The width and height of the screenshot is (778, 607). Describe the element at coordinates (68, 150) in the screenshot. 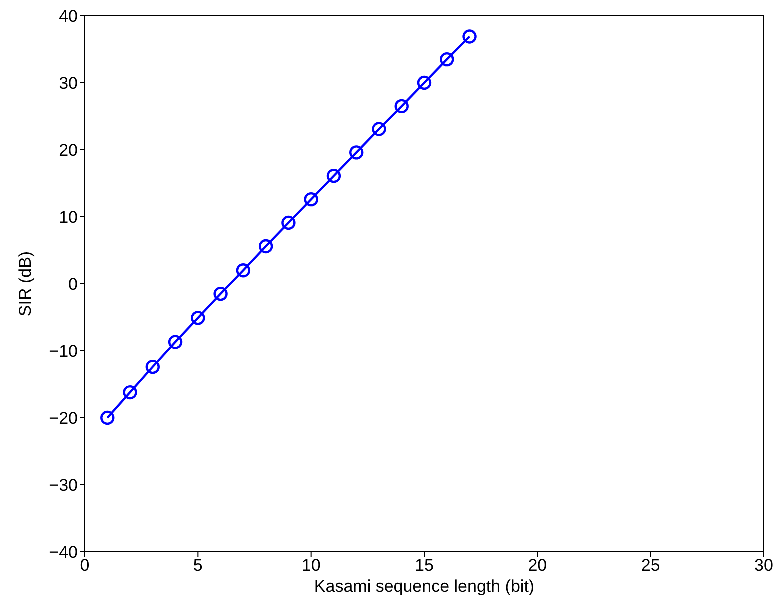

I see `y-tick-label: 20` at that location.